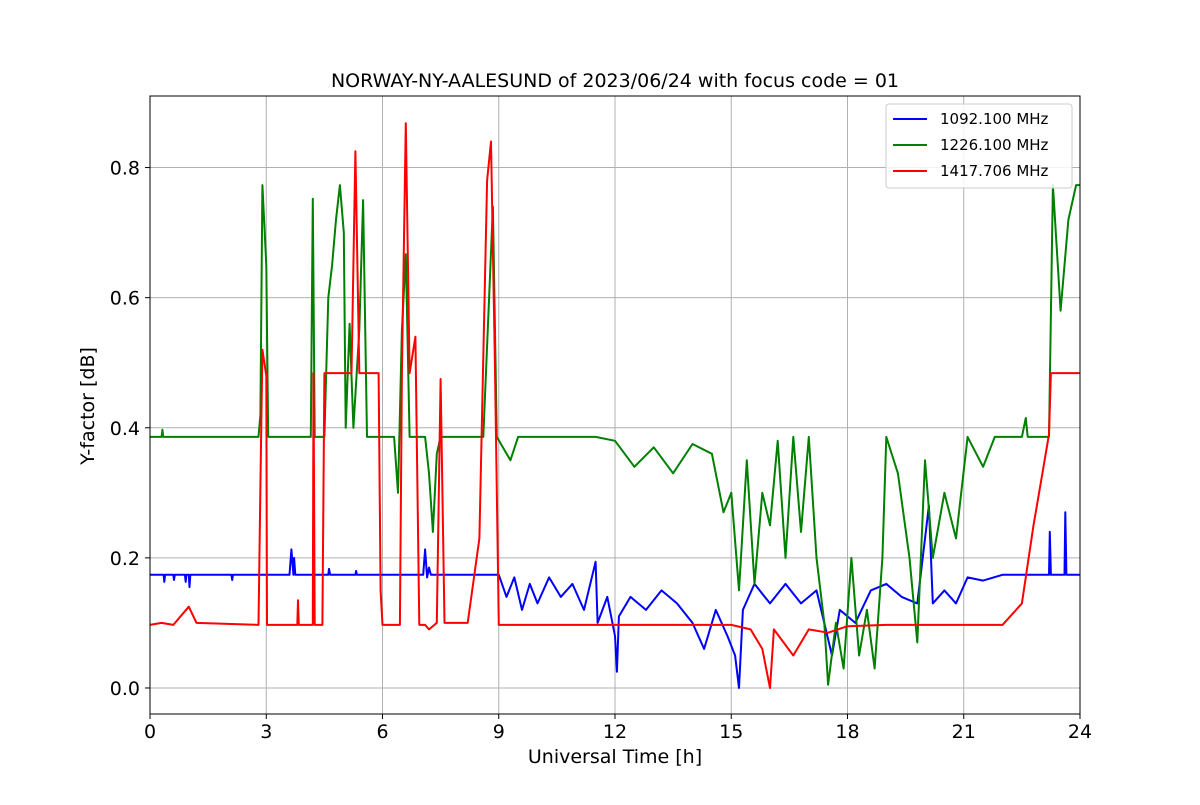 The height and width of the screenshot is (805, 1200). I want to click on y-axis-label: Y-factor [dB], so click(88, 406).